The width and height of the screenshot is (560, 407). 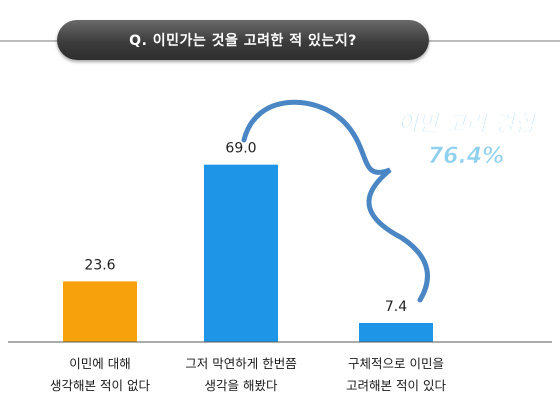 I want to click on annotation-value: 76.4%, so click(x=466, y=156).